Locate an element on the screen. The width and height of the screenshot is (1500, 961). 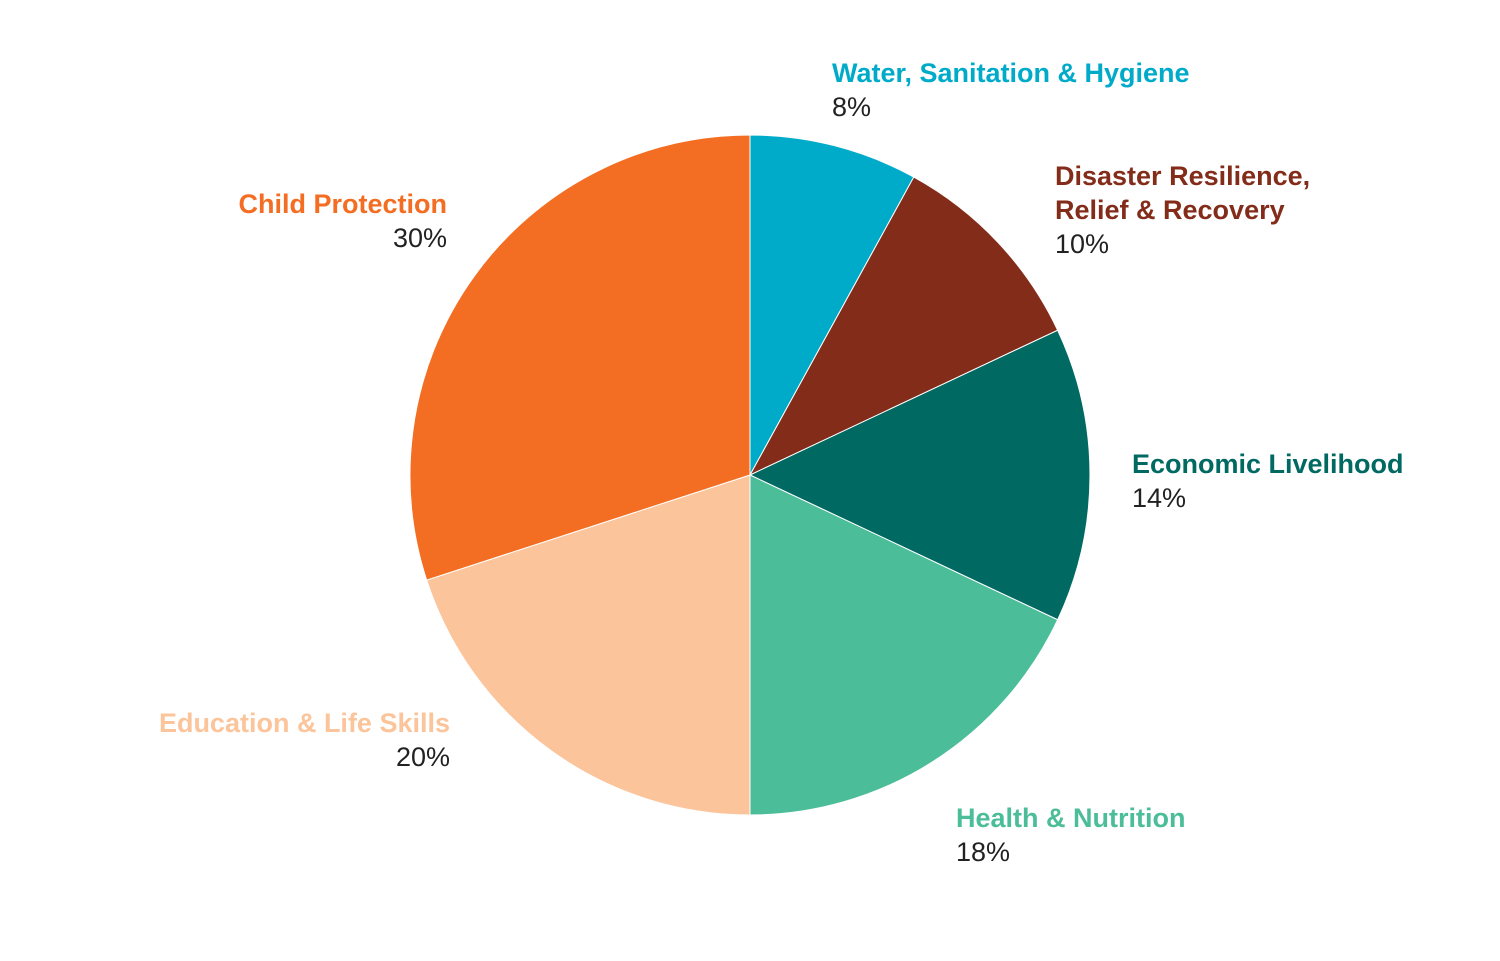
slice-value-label-2: 14% is located at coordinates (1159, 498).